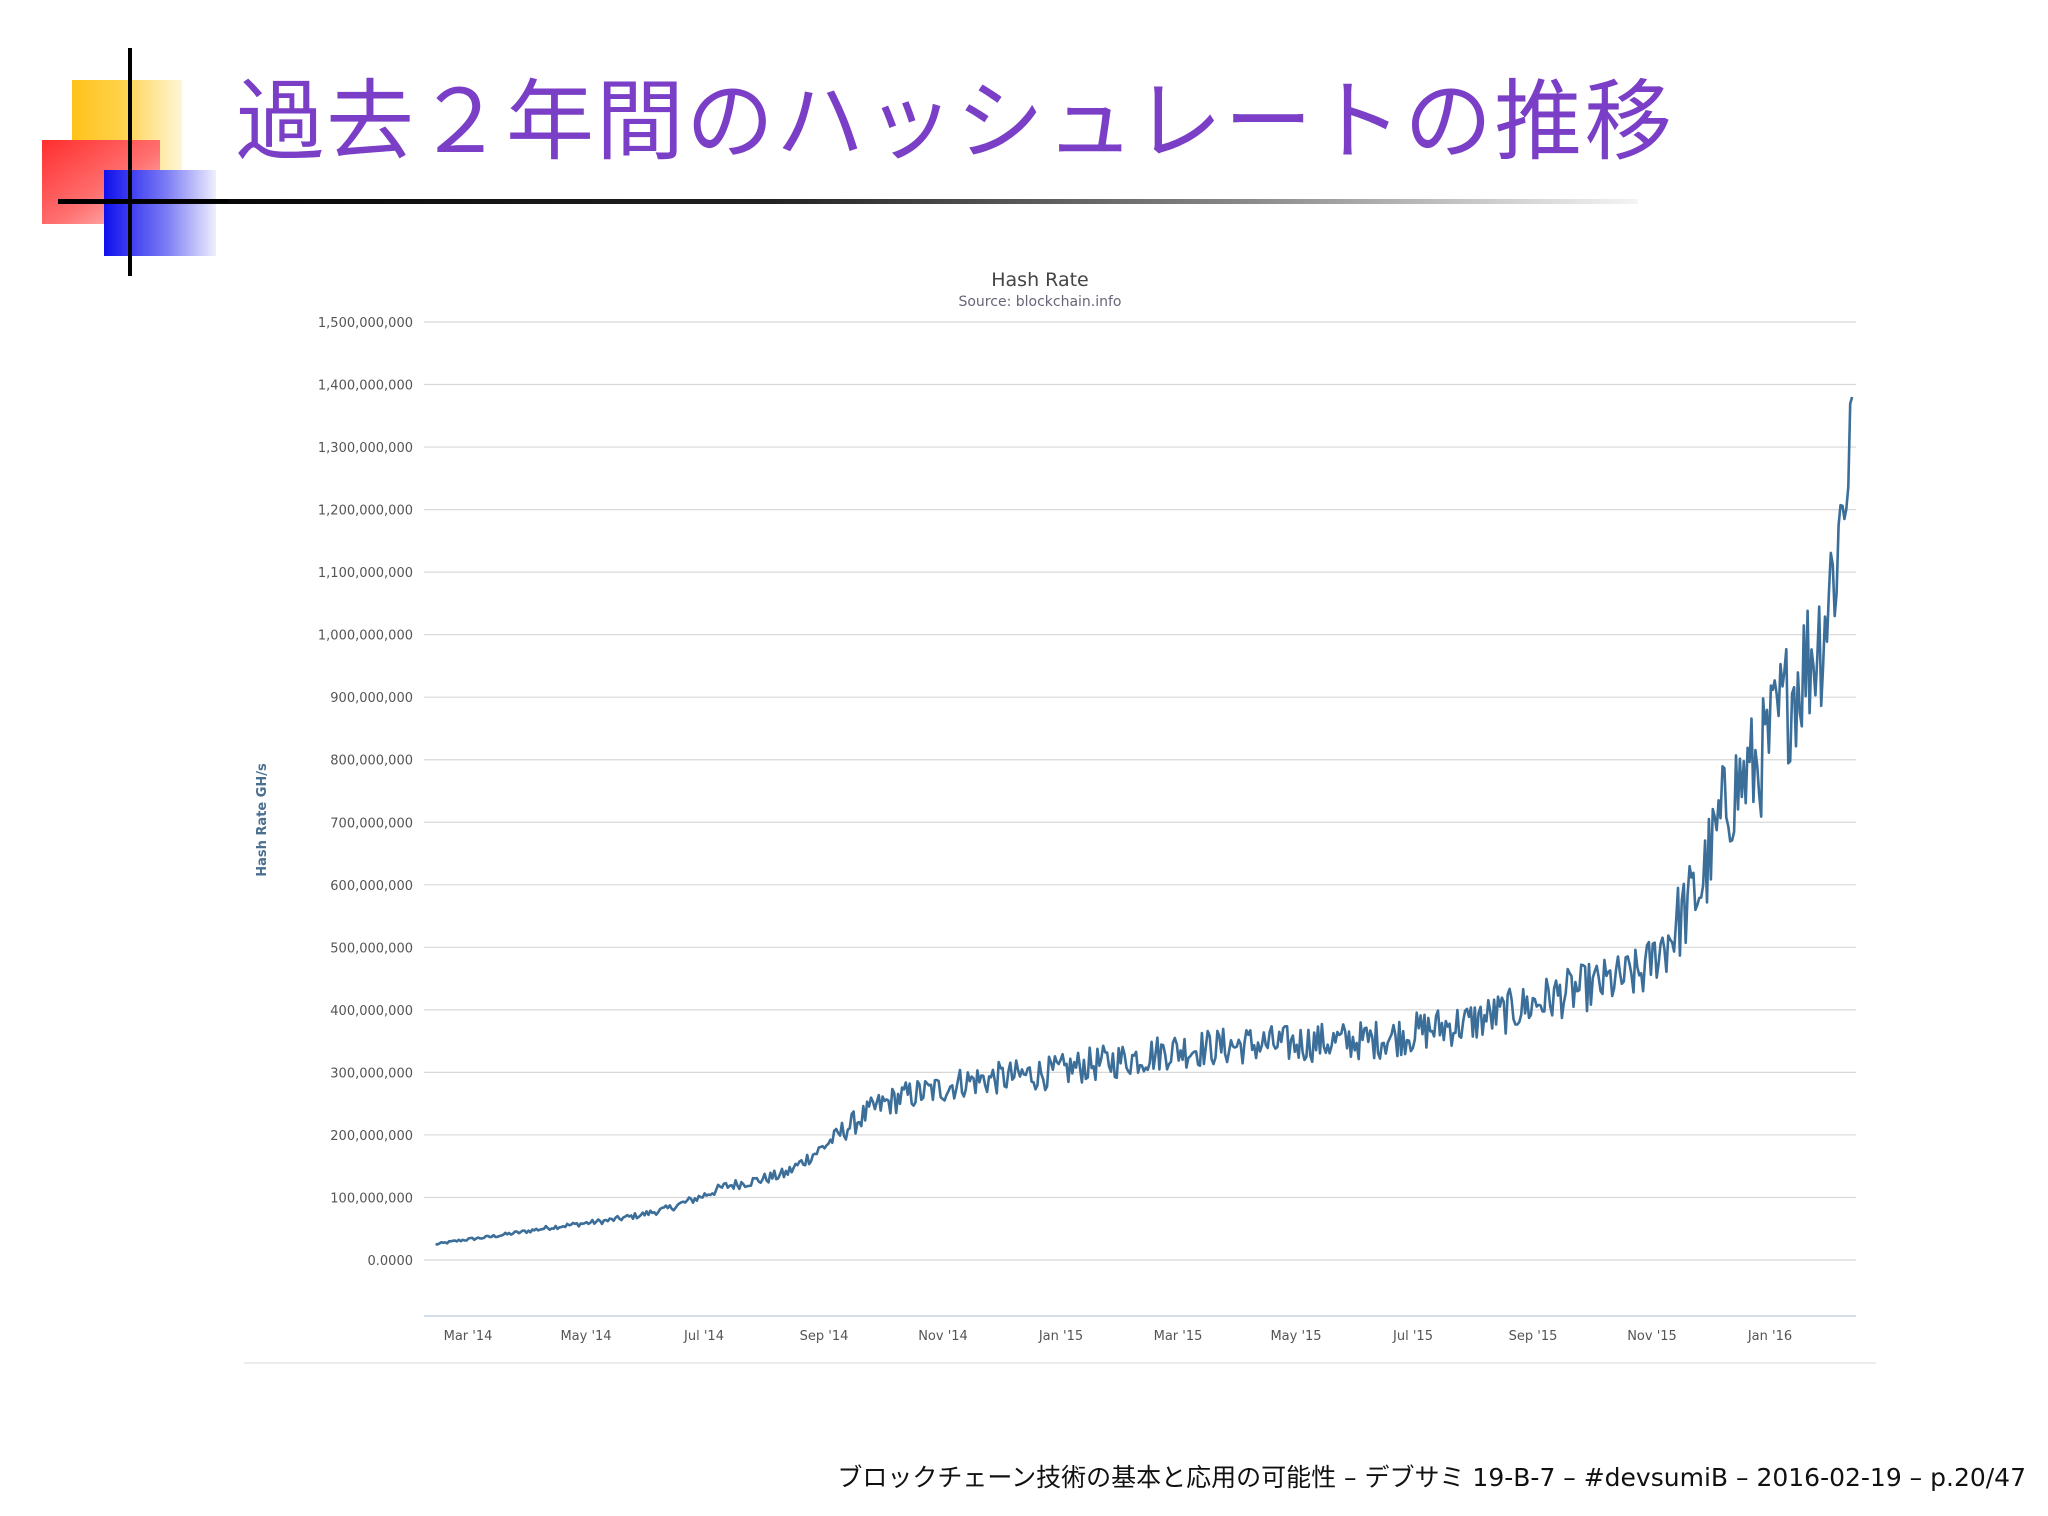 This screenshot has width=2048, height=1516. What do you see at coordinates (391, 1261) in the screenshot?
I see `y-tick-label: 0.0000` at bounding box center [391, 1261].